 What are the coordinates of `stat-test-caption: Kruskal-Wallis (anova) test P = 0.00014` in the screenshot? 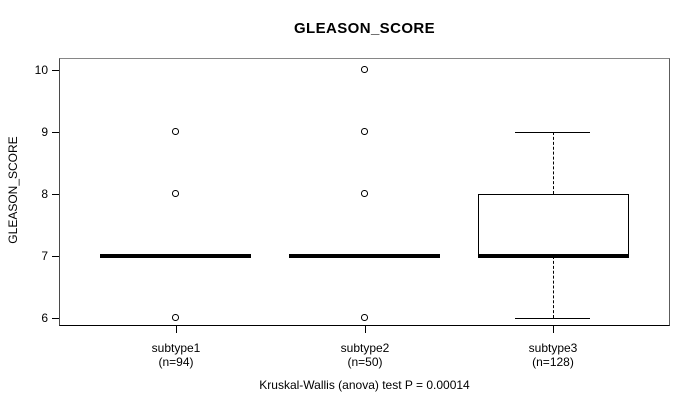 It's located at (364, 385).